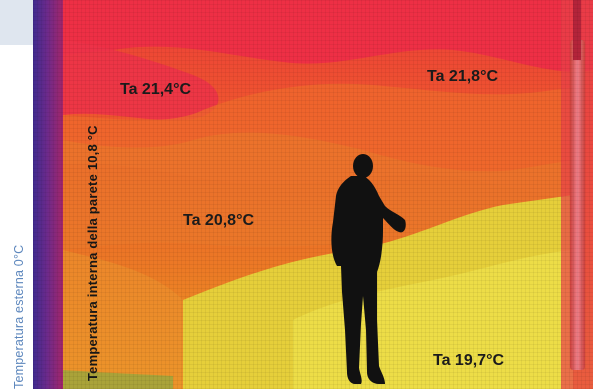  What do you see at coordinates (219, 220) in the screenshot?
I see `temperature-reading-middle: Ta 20,8°C` at bounding box center [219, 220].